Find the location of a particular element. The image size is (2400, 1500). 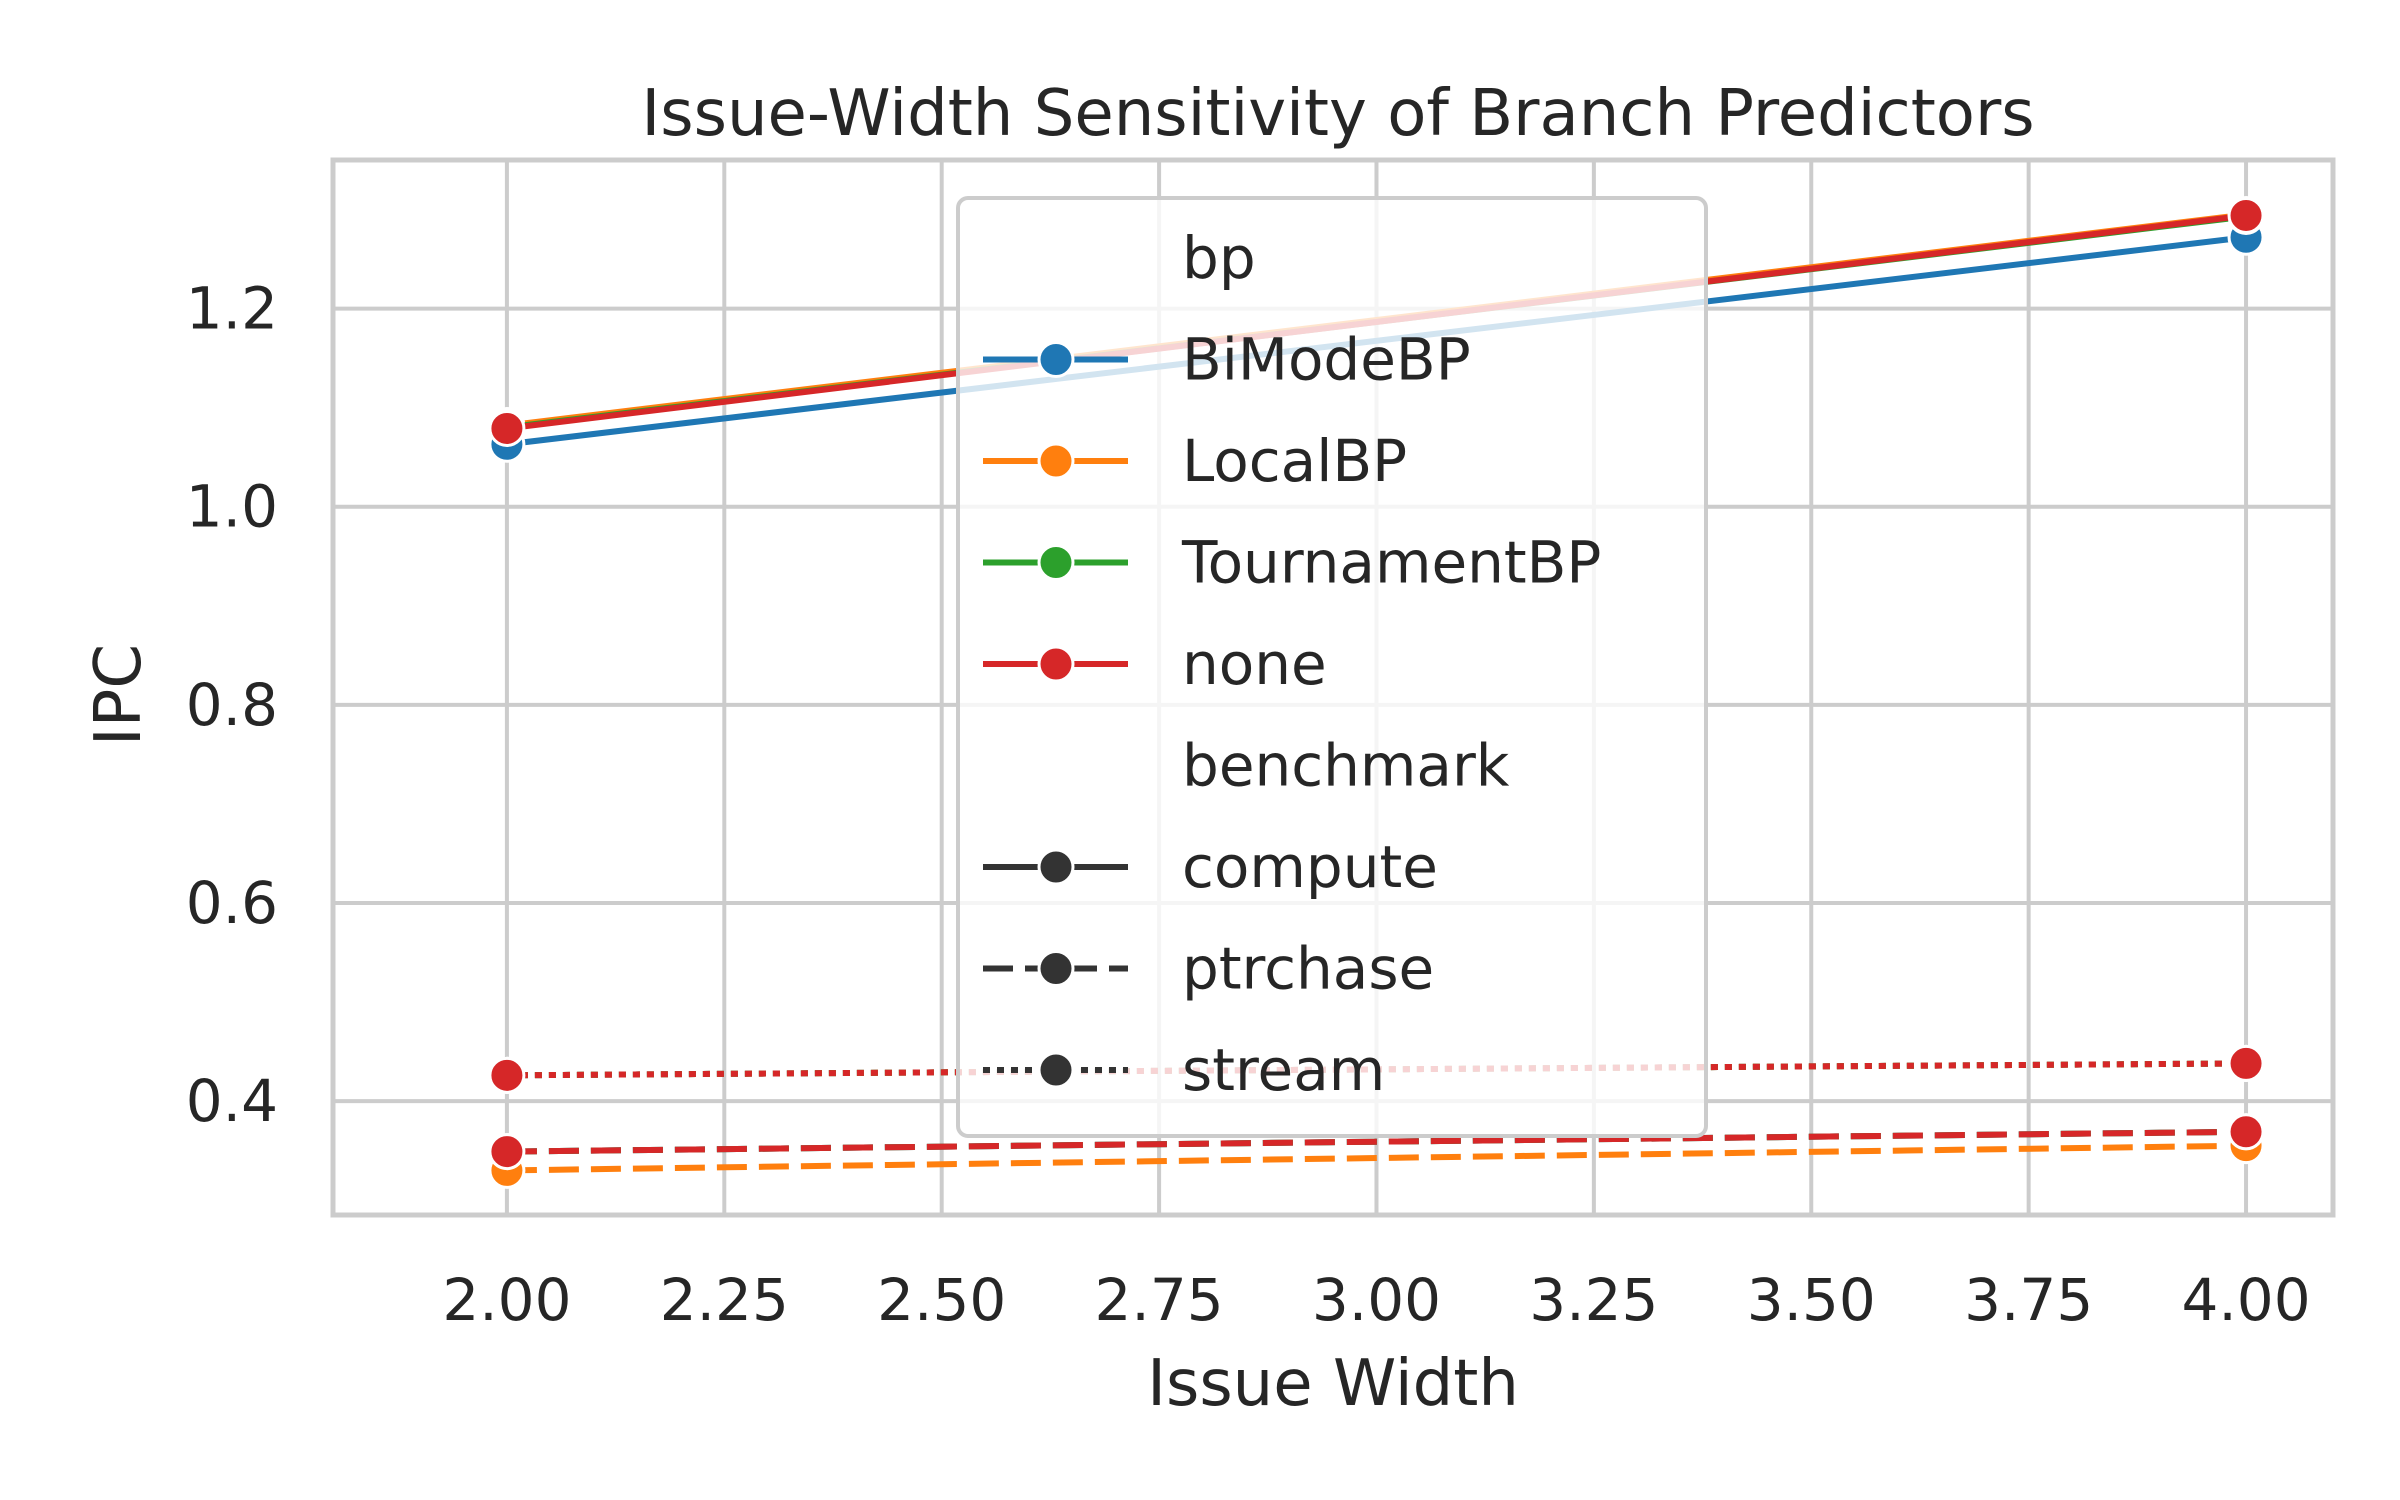

x-tick-label: 3.50 is located at coordinates (1811, 1300).